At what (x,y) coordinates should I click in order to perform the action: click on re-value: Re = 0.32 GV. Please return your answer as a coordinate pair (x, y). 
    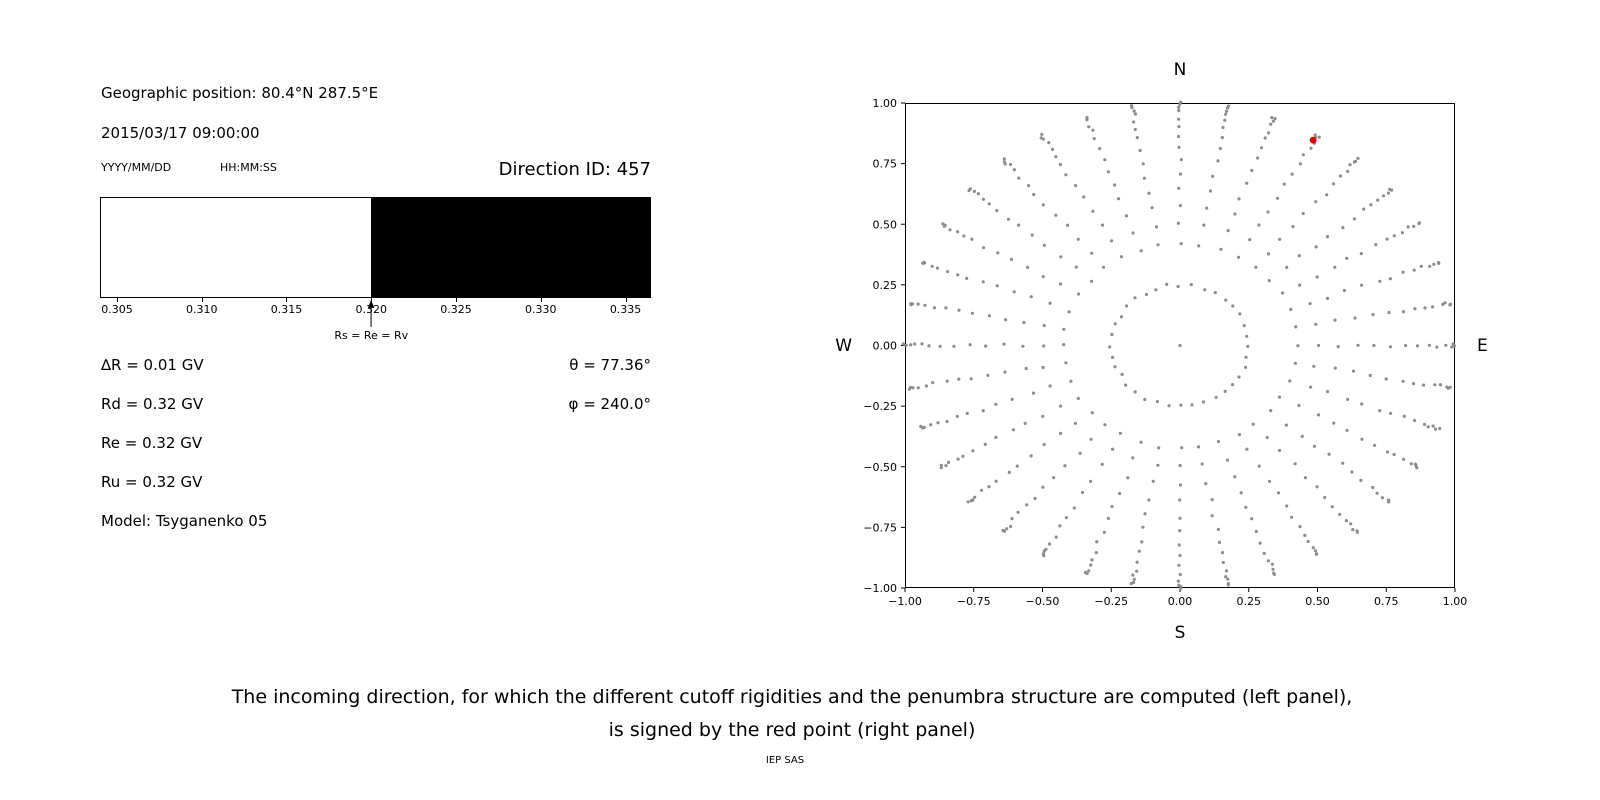
    Looking at the image, I should click on (152, 443).